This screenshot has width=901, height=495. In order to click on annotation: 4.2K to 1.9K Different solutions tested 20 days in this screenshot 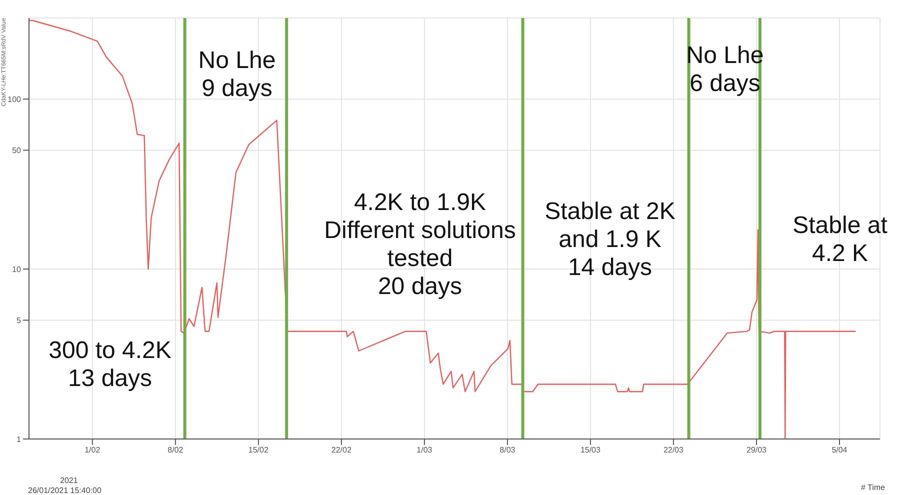, I will do `click(420, 245)`.